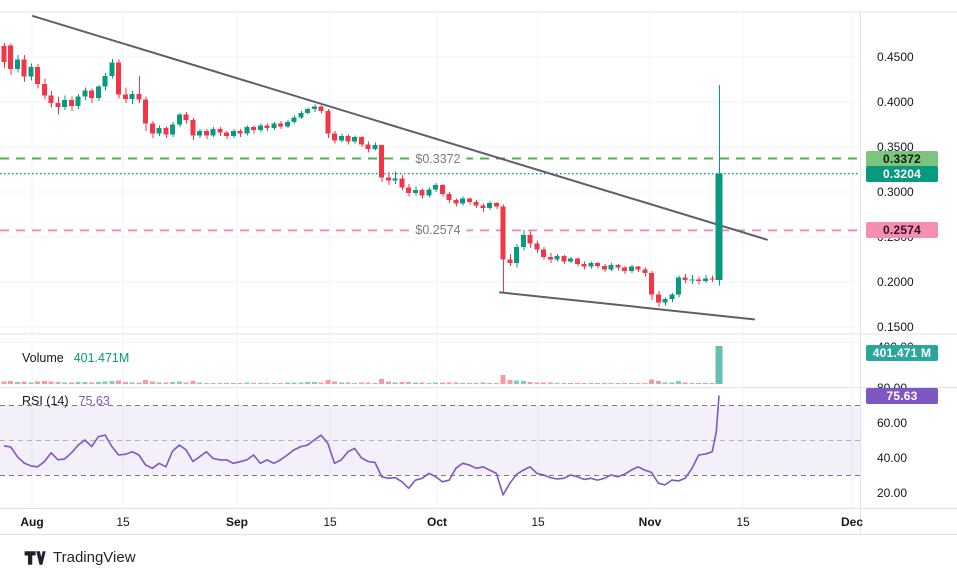 The image size is (957, 579). Describe the element at coordinates (895, 102) in the screenshot. I see `price-tick-label: 0.4000` at that location.